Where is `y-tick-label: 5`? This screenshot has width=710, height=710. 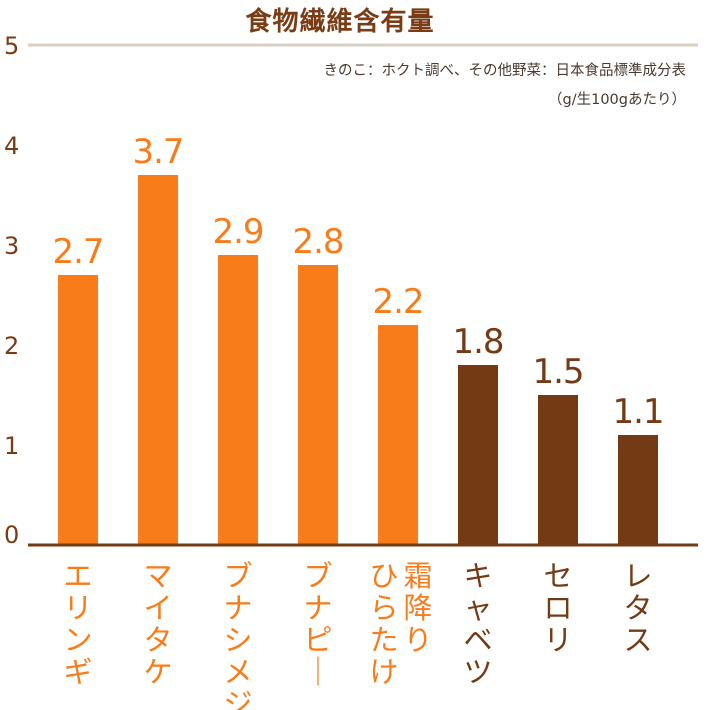 y-tick-label: 5 is located at coordinates (11, 46).